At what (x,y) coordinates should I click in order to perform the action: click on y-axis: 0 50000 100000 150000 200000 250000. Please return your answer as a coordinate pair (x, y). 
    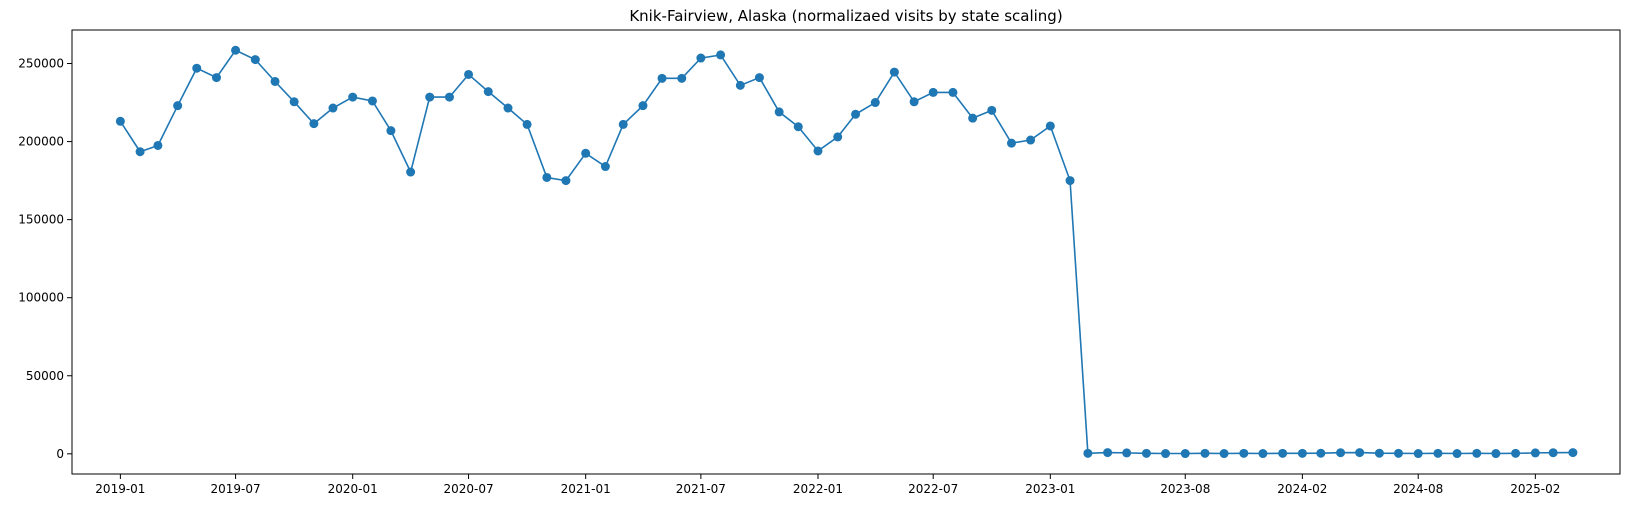
    Looking at the image, I should click on (45, 259).